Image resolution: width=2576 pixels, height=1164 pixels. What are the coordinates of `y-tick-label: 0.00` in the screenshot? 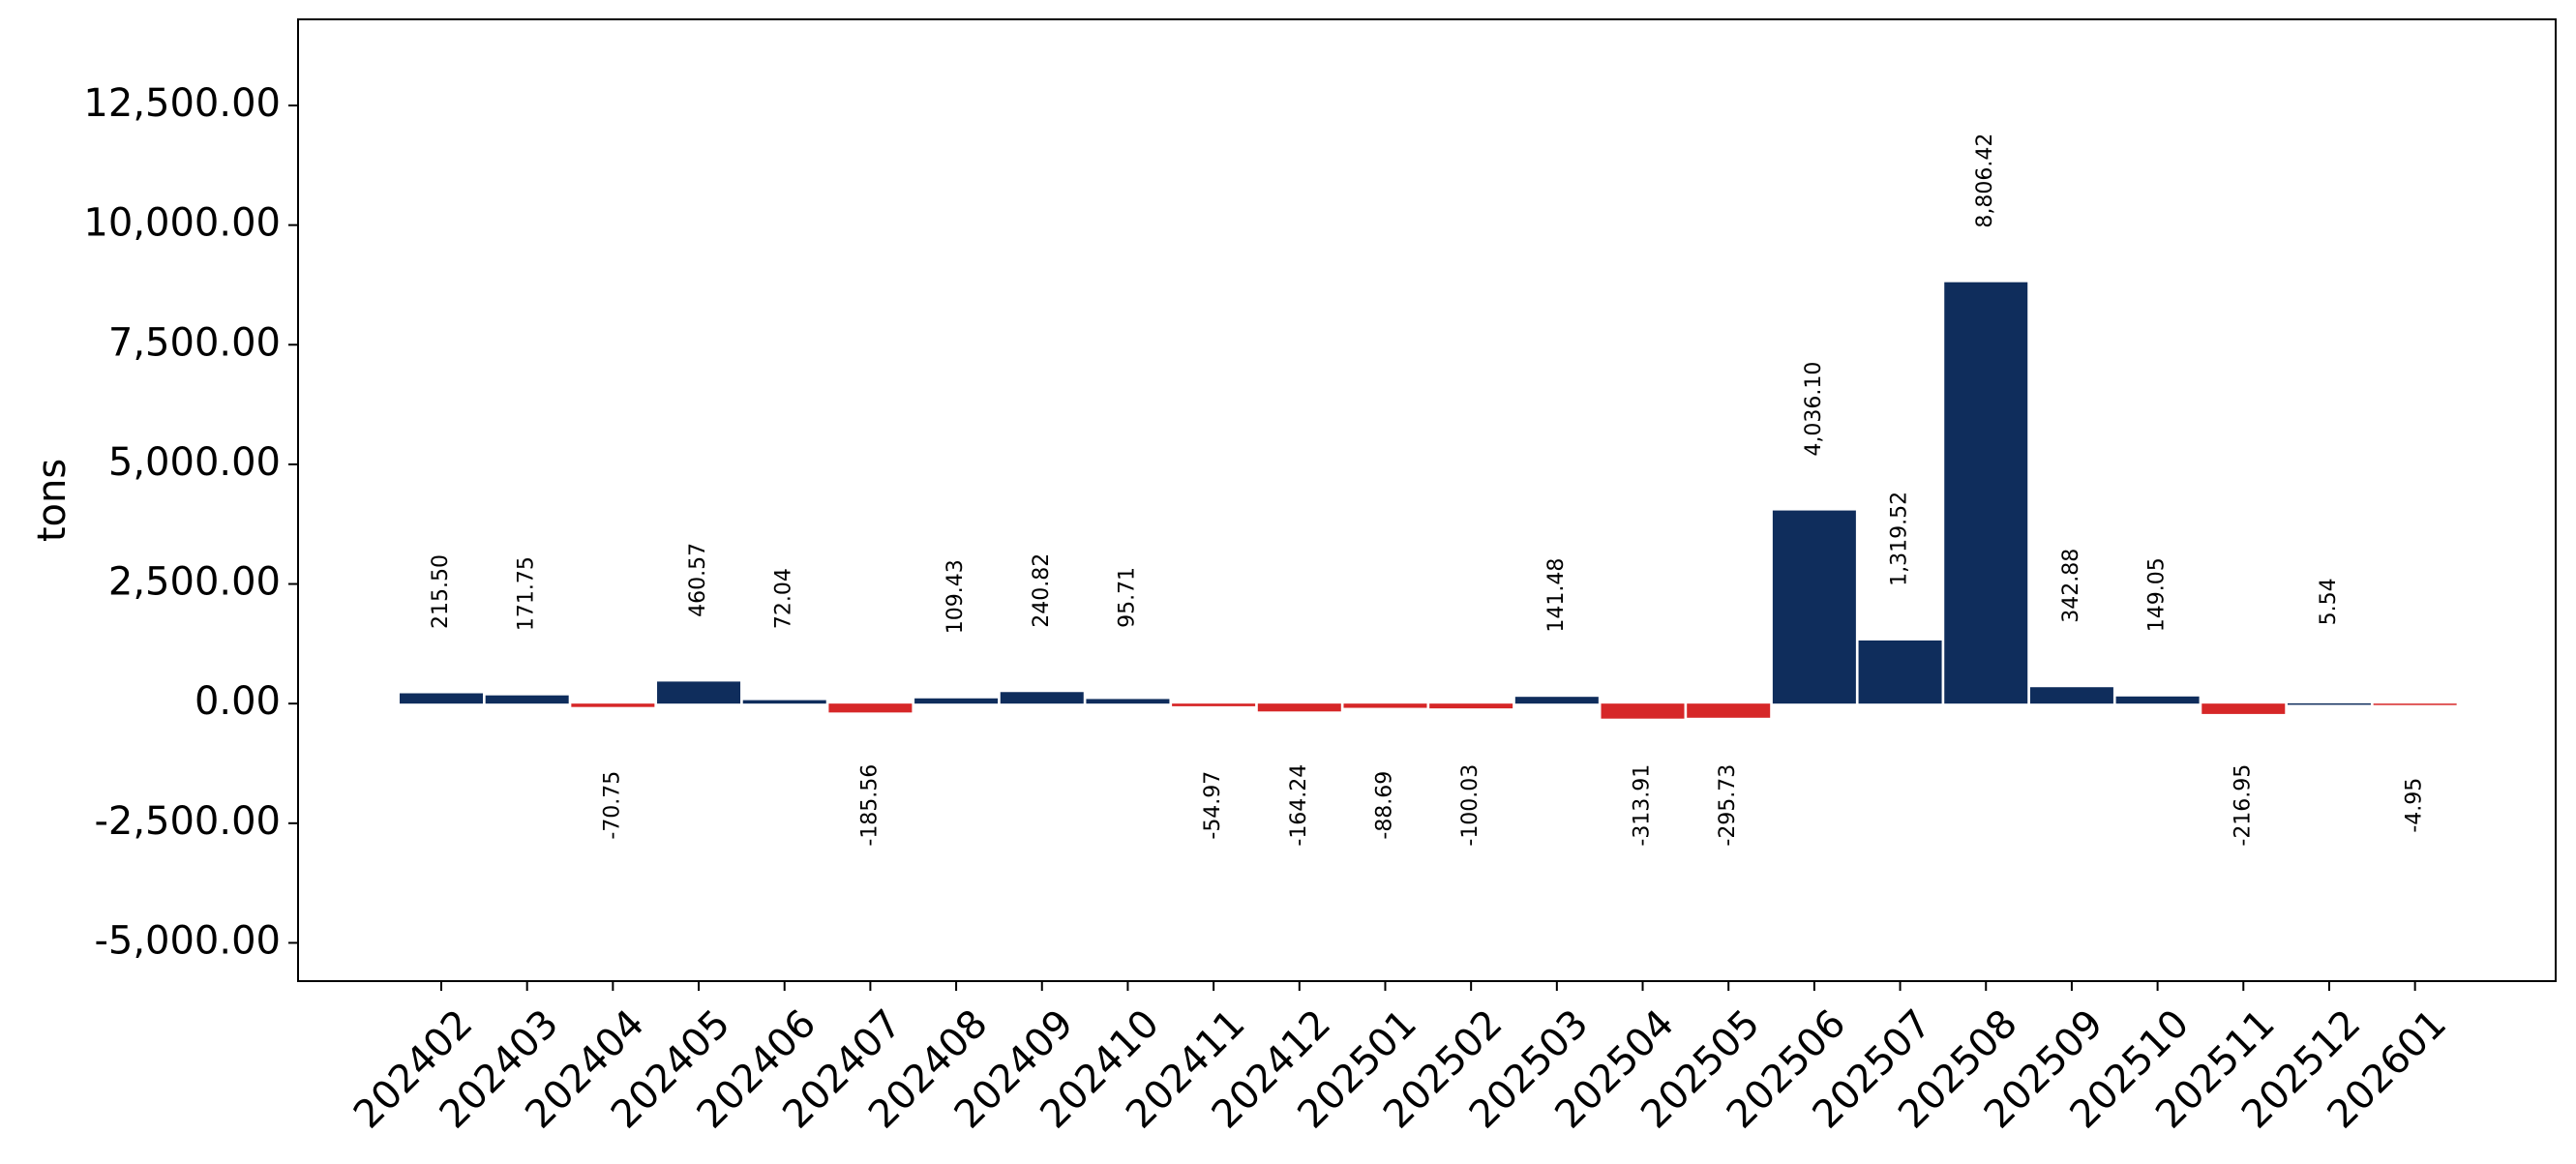 It's located at (238, 702).